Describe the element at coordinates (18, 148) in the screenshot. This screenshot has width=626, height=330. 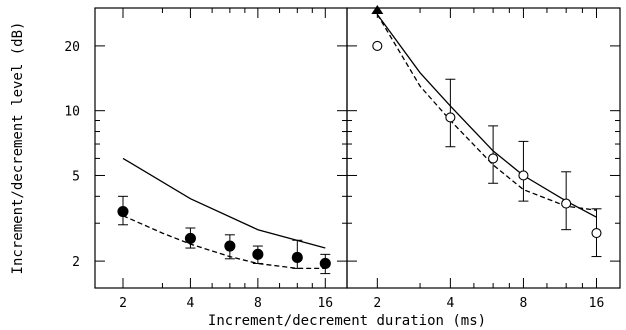
I see `y-axis-label: Increment/decrement level (dB)` at that location.